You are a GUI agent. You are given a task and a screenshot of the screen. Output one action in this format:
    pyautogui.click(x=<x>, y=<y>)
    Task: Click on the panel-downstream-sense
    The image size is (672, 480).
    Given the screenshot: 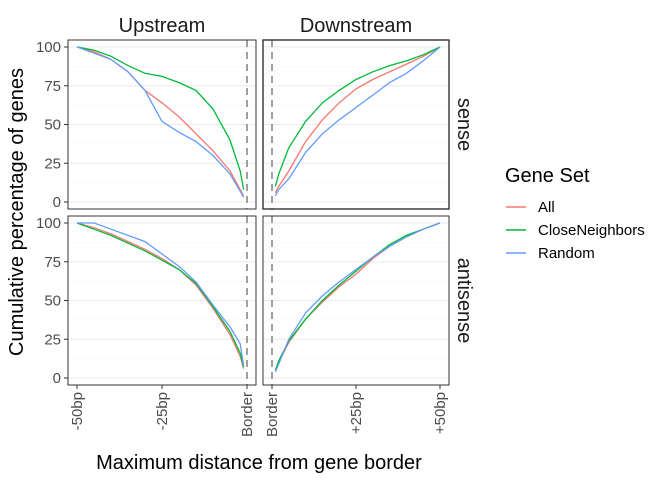 What is the action you would take?
    pyautogui.click(x=356, y=124)
    